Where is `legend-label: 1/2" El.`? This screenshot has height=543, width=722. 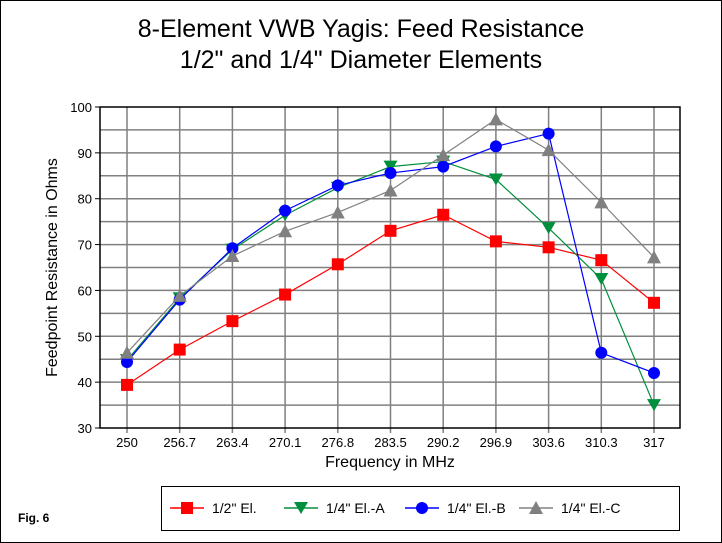
legend-label: 1/2" El. is located at coordinates (234, 508).